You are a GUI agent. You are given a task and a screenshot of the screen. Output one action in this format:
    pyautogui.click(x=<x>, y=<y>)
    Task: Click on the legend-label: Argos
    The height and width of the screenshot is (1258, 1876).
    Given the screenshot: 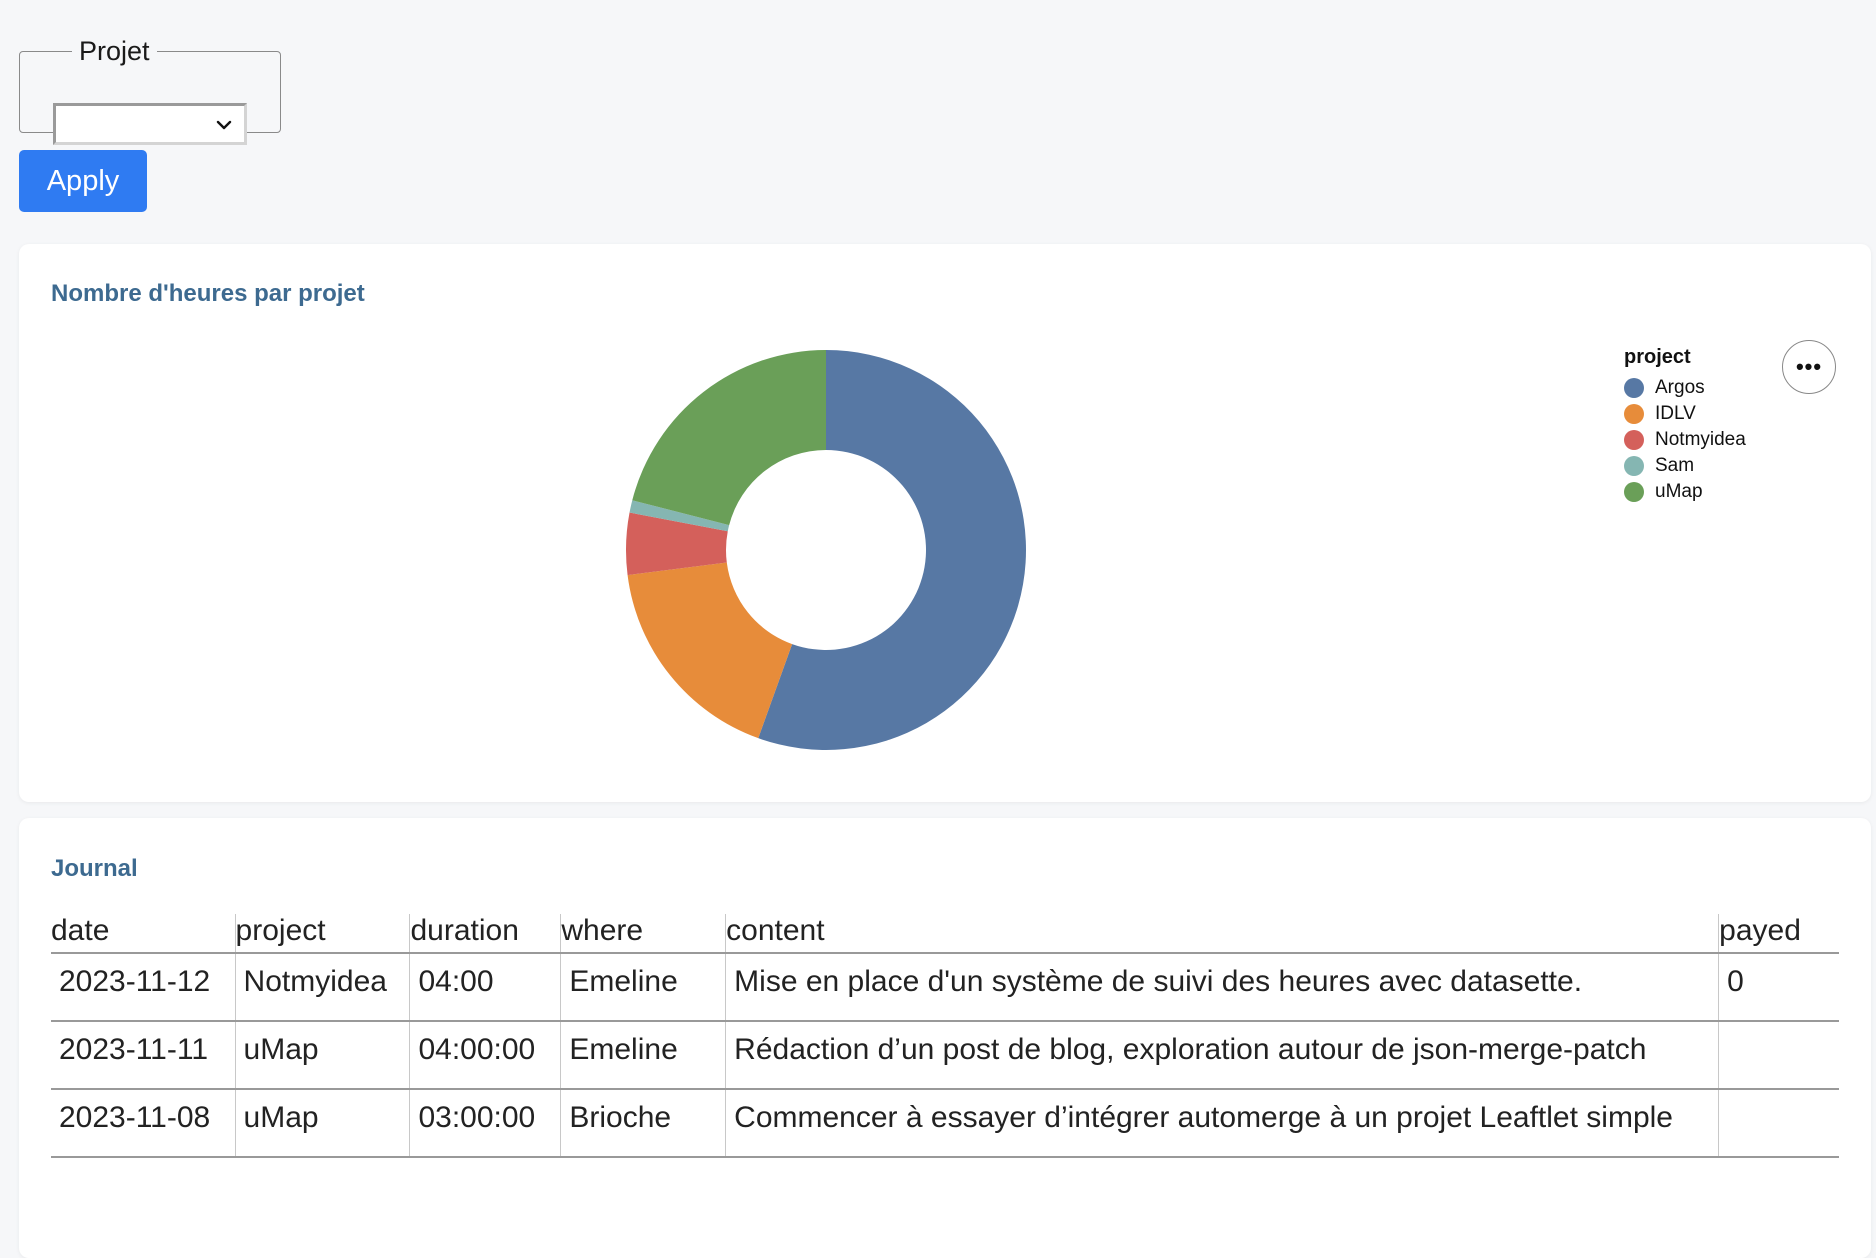 What is the action you would take?
    pyautogui.click(x=1680, y=387)
    